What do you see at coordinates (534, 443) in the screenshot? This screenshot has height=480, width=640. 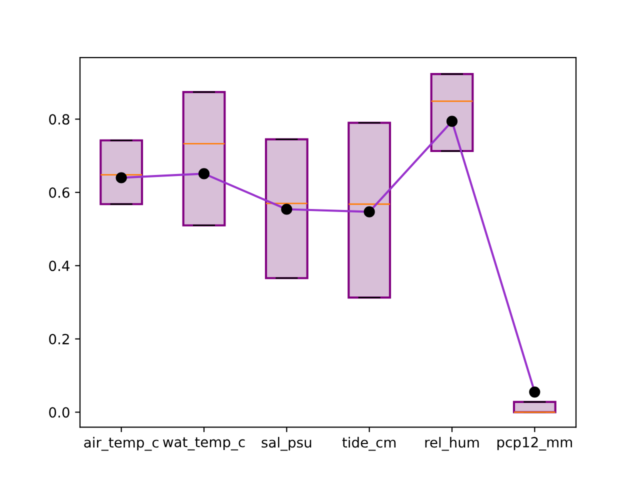 I see `x-tick-label: pcp12_mm` at bounding box center [534, 443].